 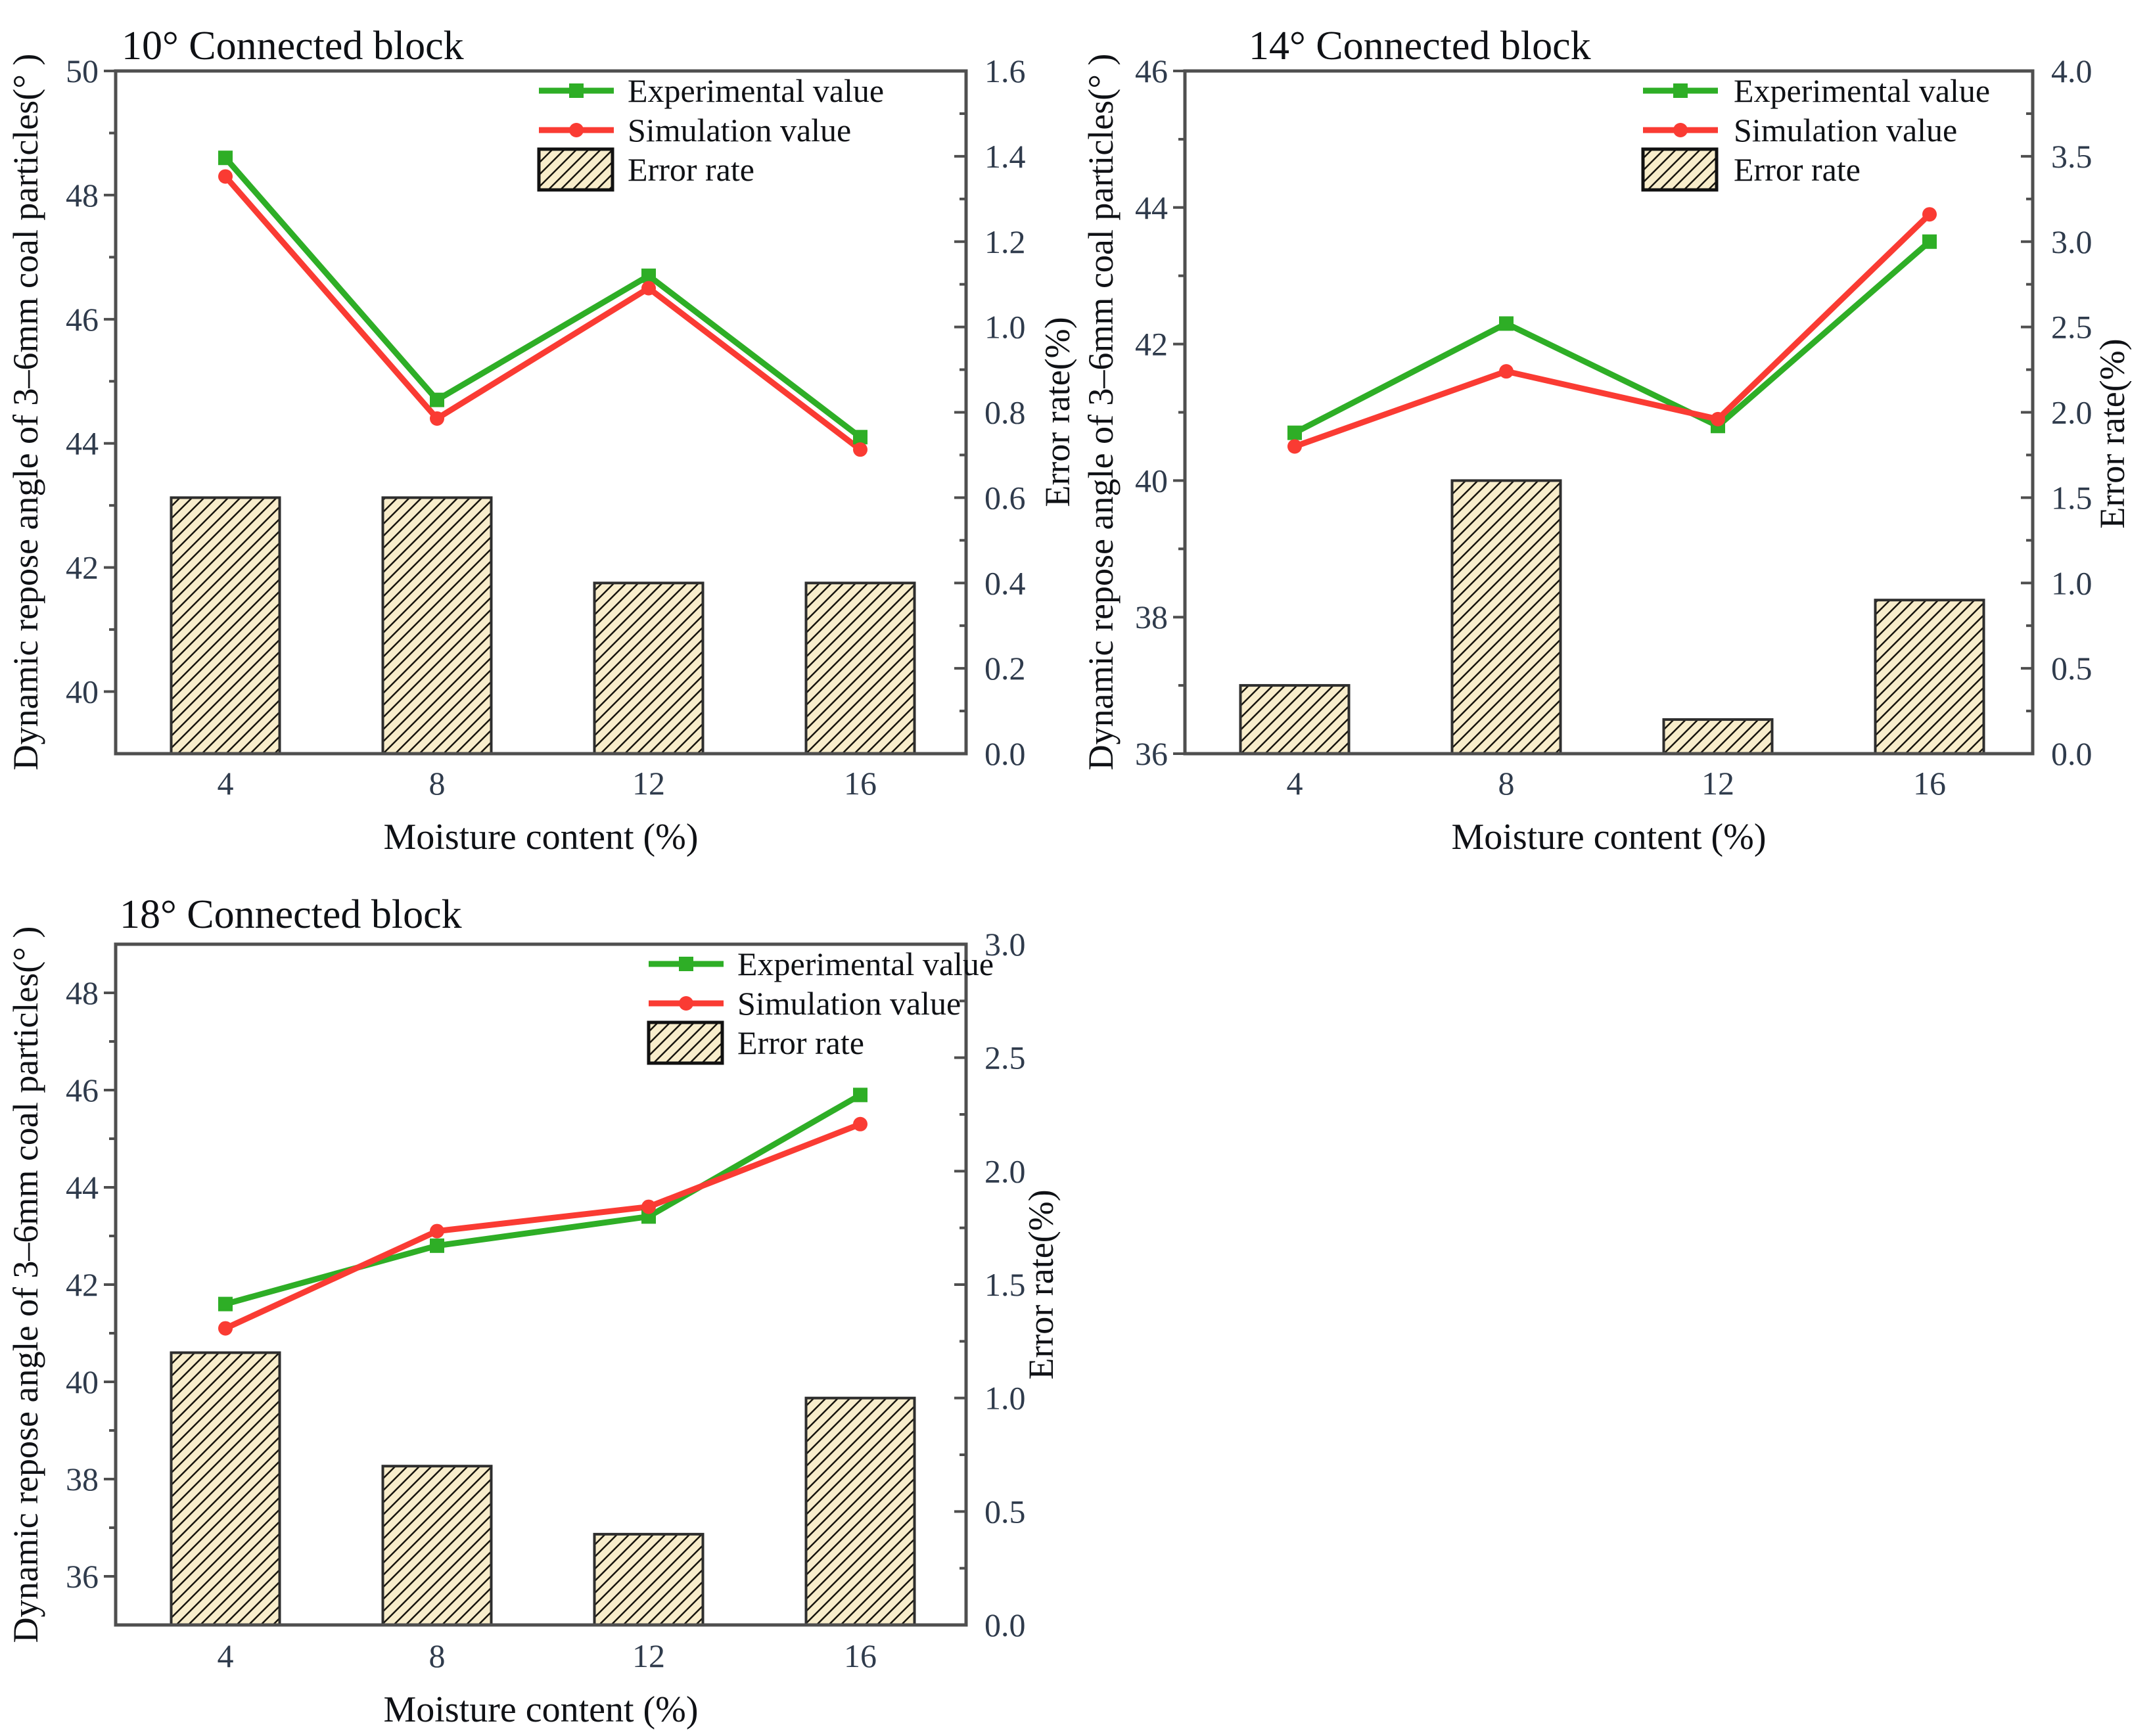 I want to click on legend-swatch-error-rate, so click(x=1680, y=169).